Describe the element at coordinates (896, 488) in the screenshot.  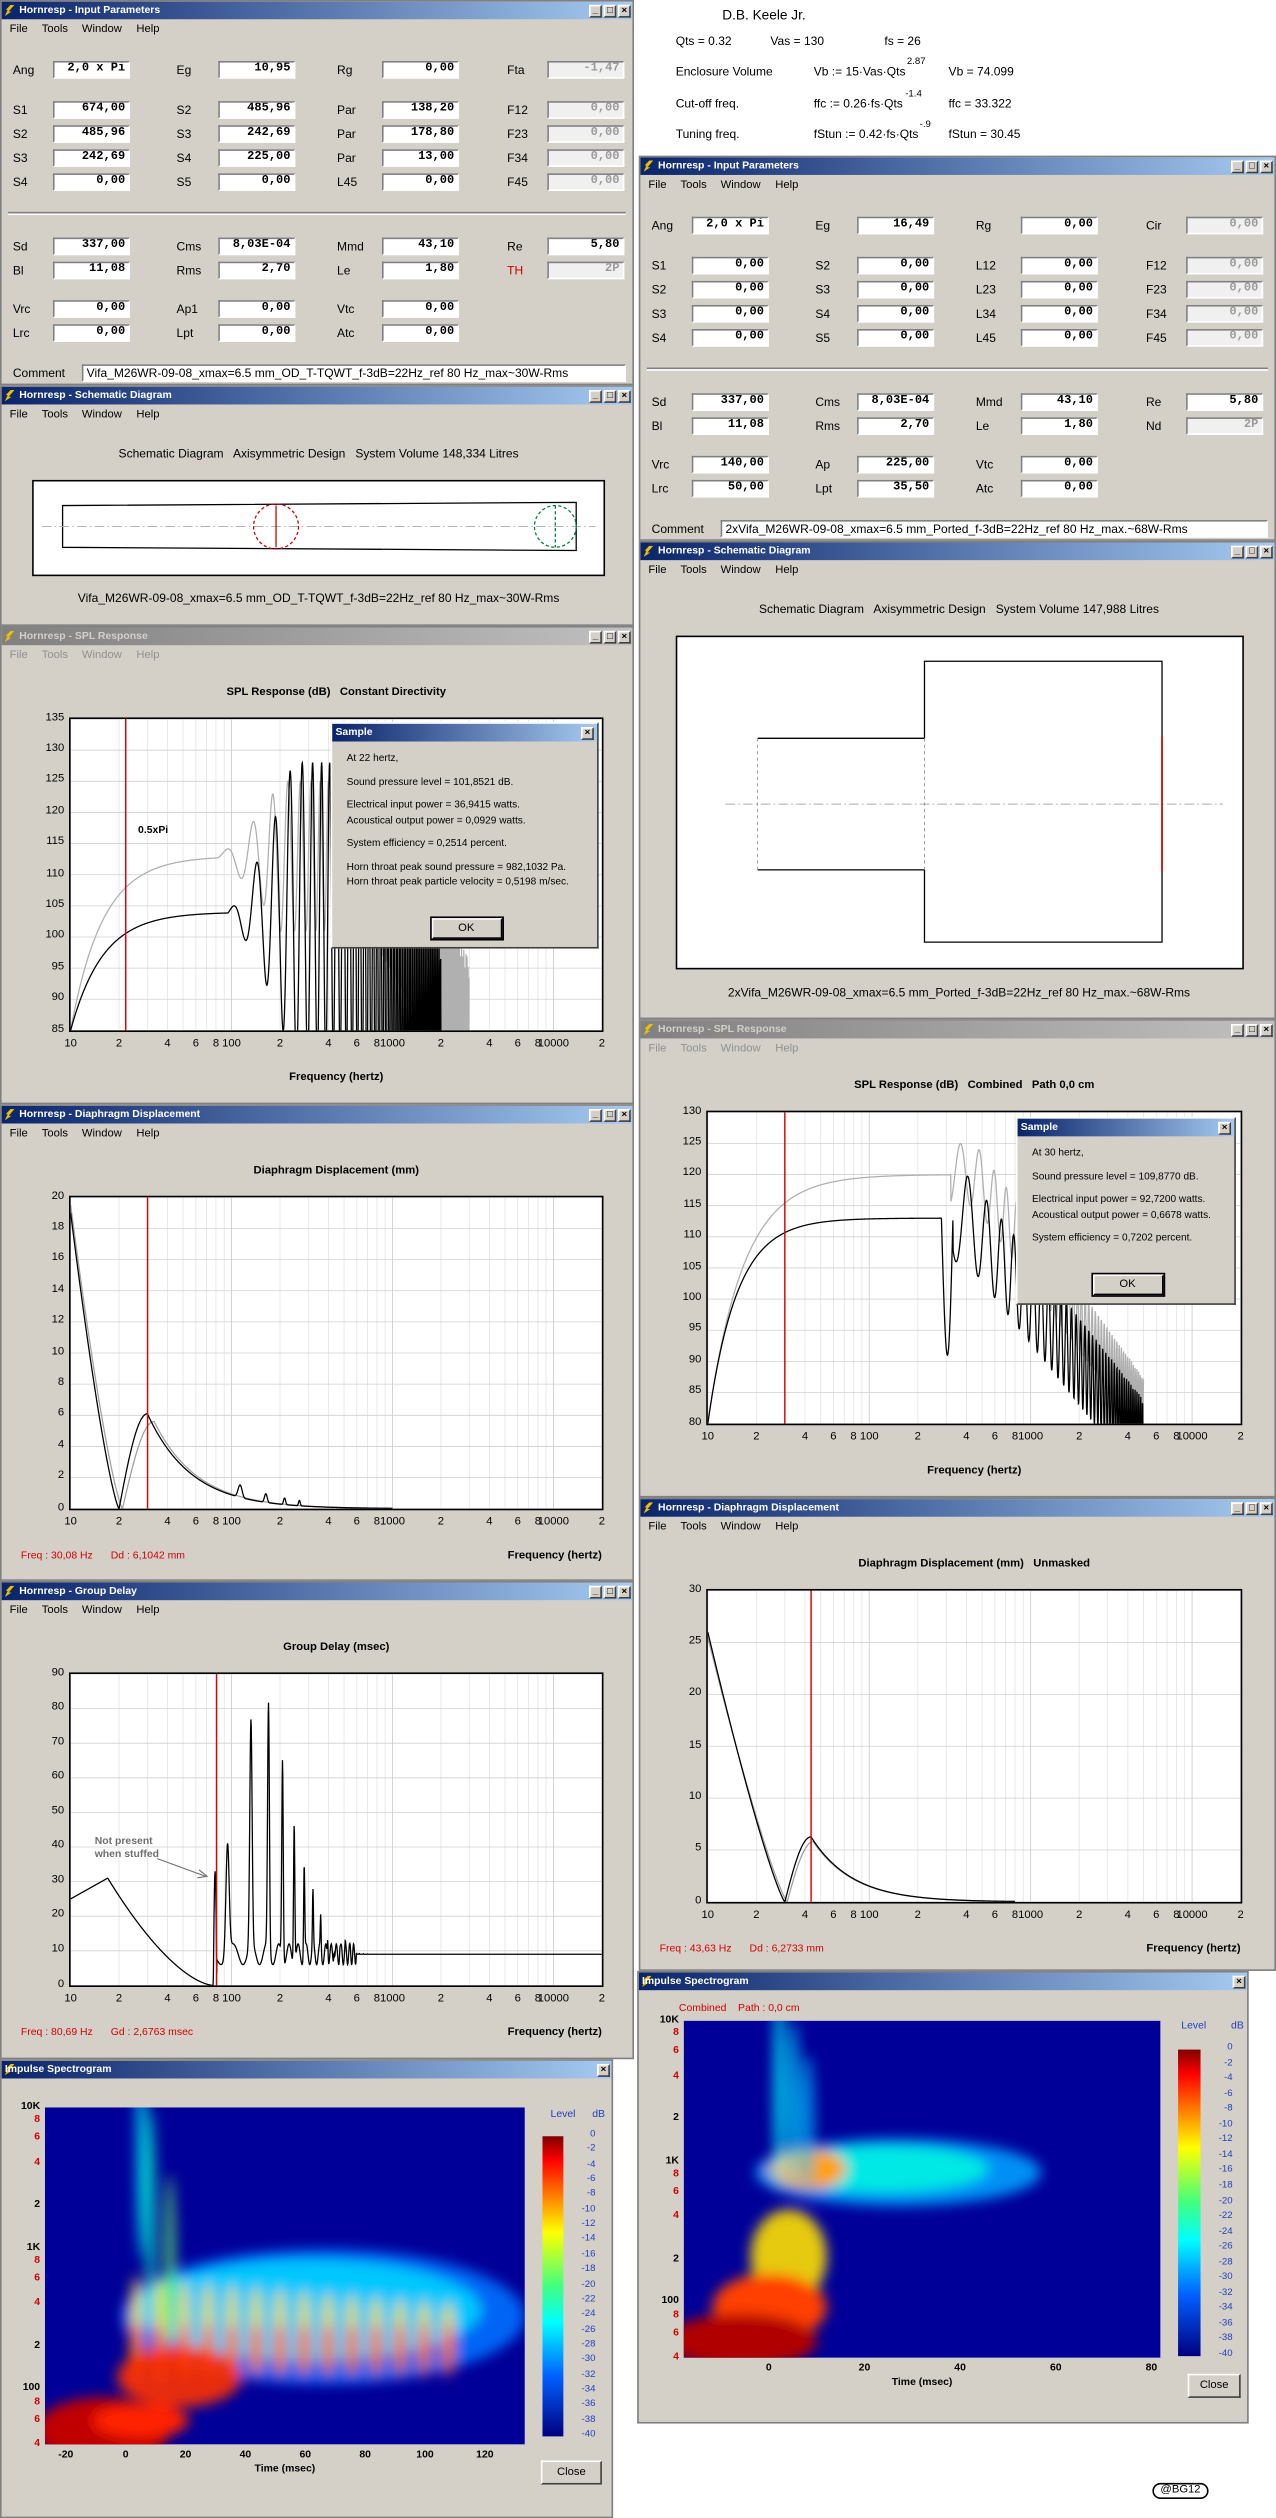
I see `field: 35,50` at that location.